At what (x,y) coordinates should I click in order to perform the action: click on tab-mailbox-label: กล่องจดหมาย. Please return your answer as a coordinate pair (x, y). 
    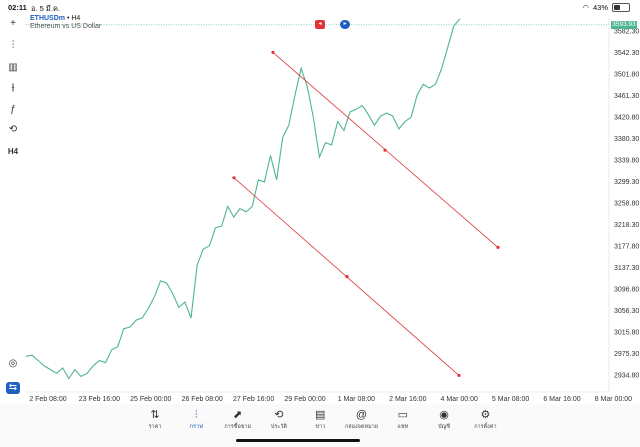
    Looking at the image, I should click on (361, 427).